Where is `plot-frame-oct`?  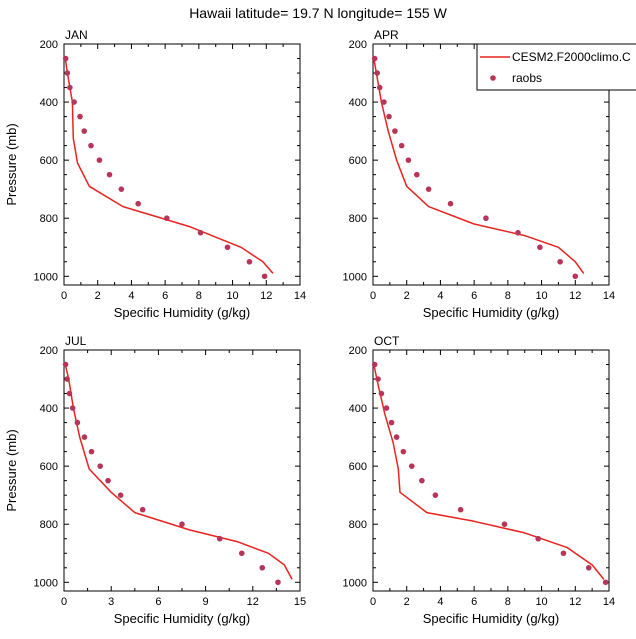
plot-frame-oct is located at coordinates (491, 470).